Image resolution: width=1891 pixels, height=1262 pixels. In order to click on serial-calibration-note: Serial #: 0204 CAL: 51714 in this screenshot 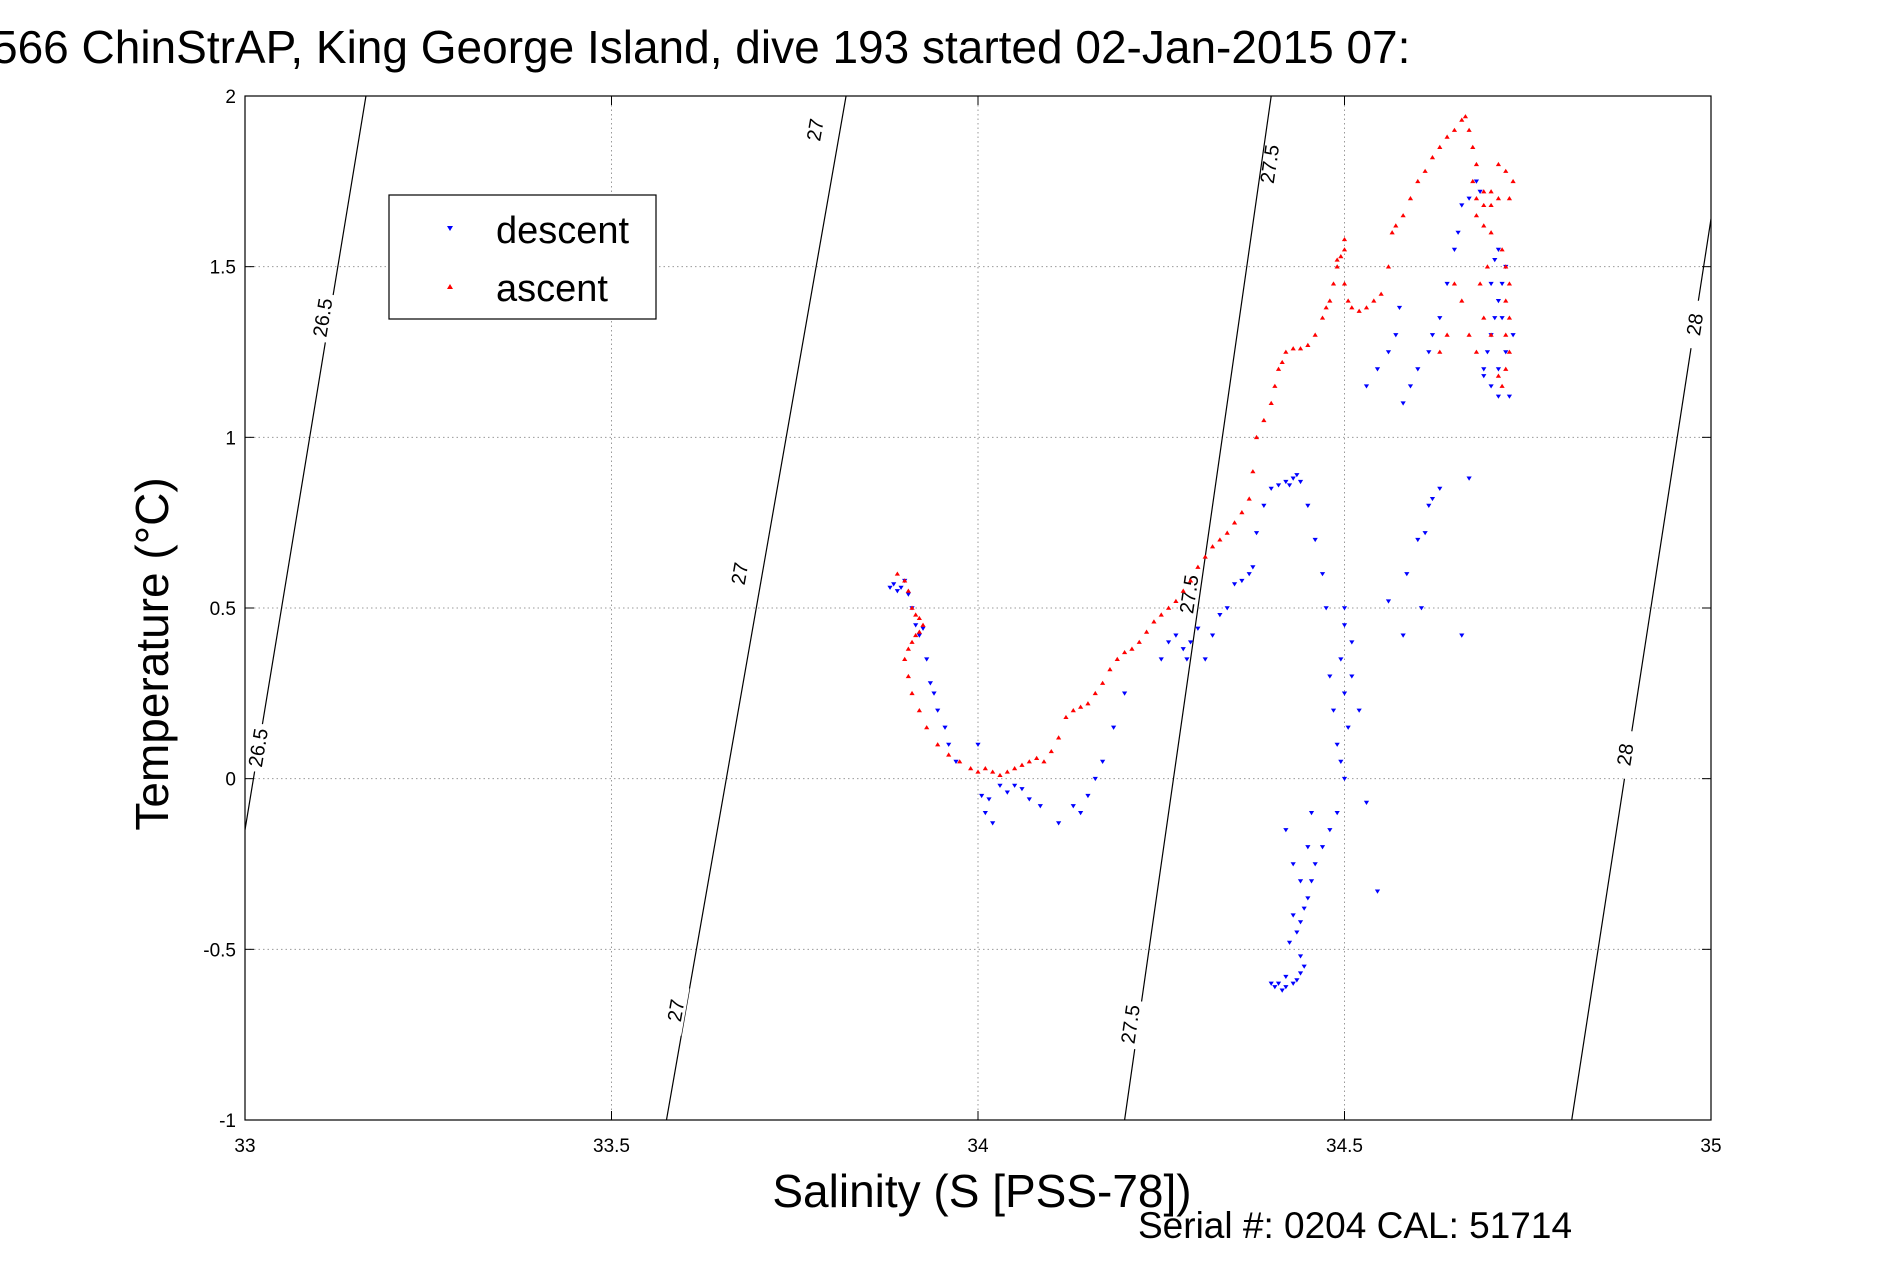, I will do `click(1355, 1225)`.